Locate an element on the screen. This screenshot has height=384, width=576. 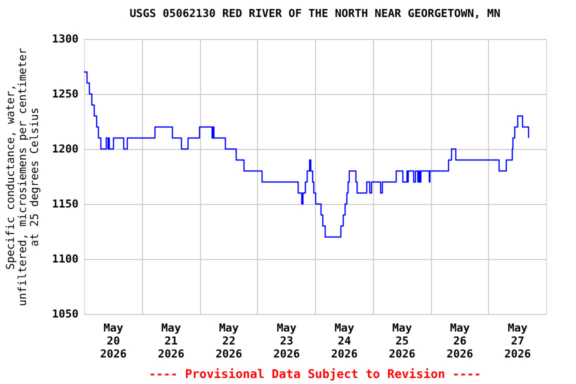
x-tick-label: May 22 2026 is located at coordinates (229, 341).